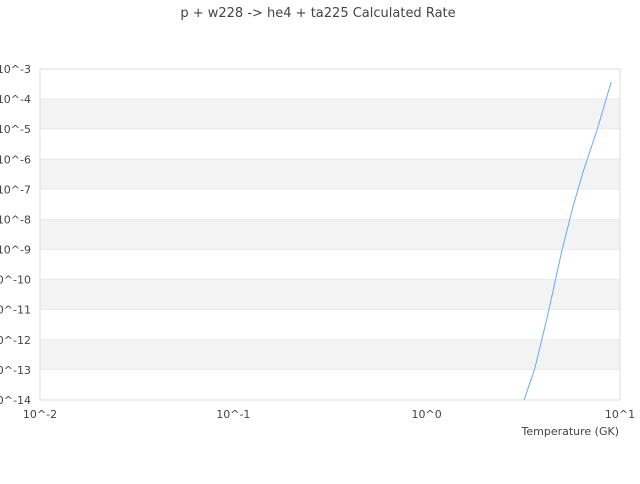  I want to click on rate-series-line, so click(567, 241).